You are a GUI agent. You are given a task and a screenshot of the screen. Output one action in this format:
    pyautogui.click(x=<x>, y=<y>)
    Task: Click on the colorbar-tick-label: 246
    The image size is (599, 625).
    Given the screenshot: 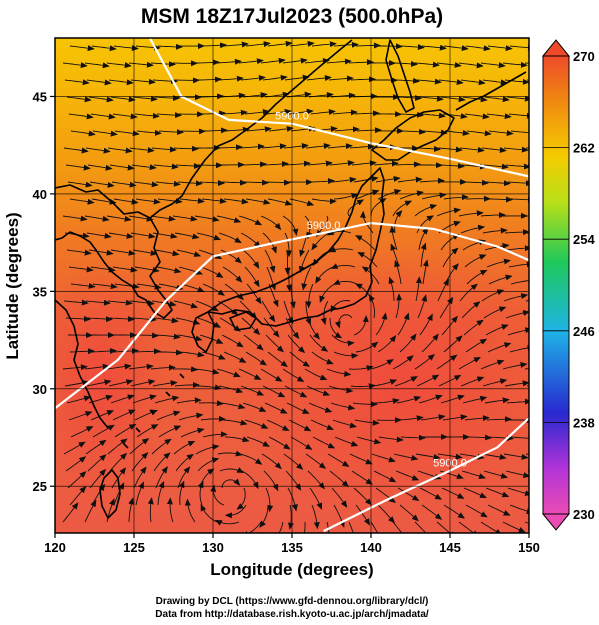 What is the action you would take?
    pyautogui.click(x=584, y=331)
    